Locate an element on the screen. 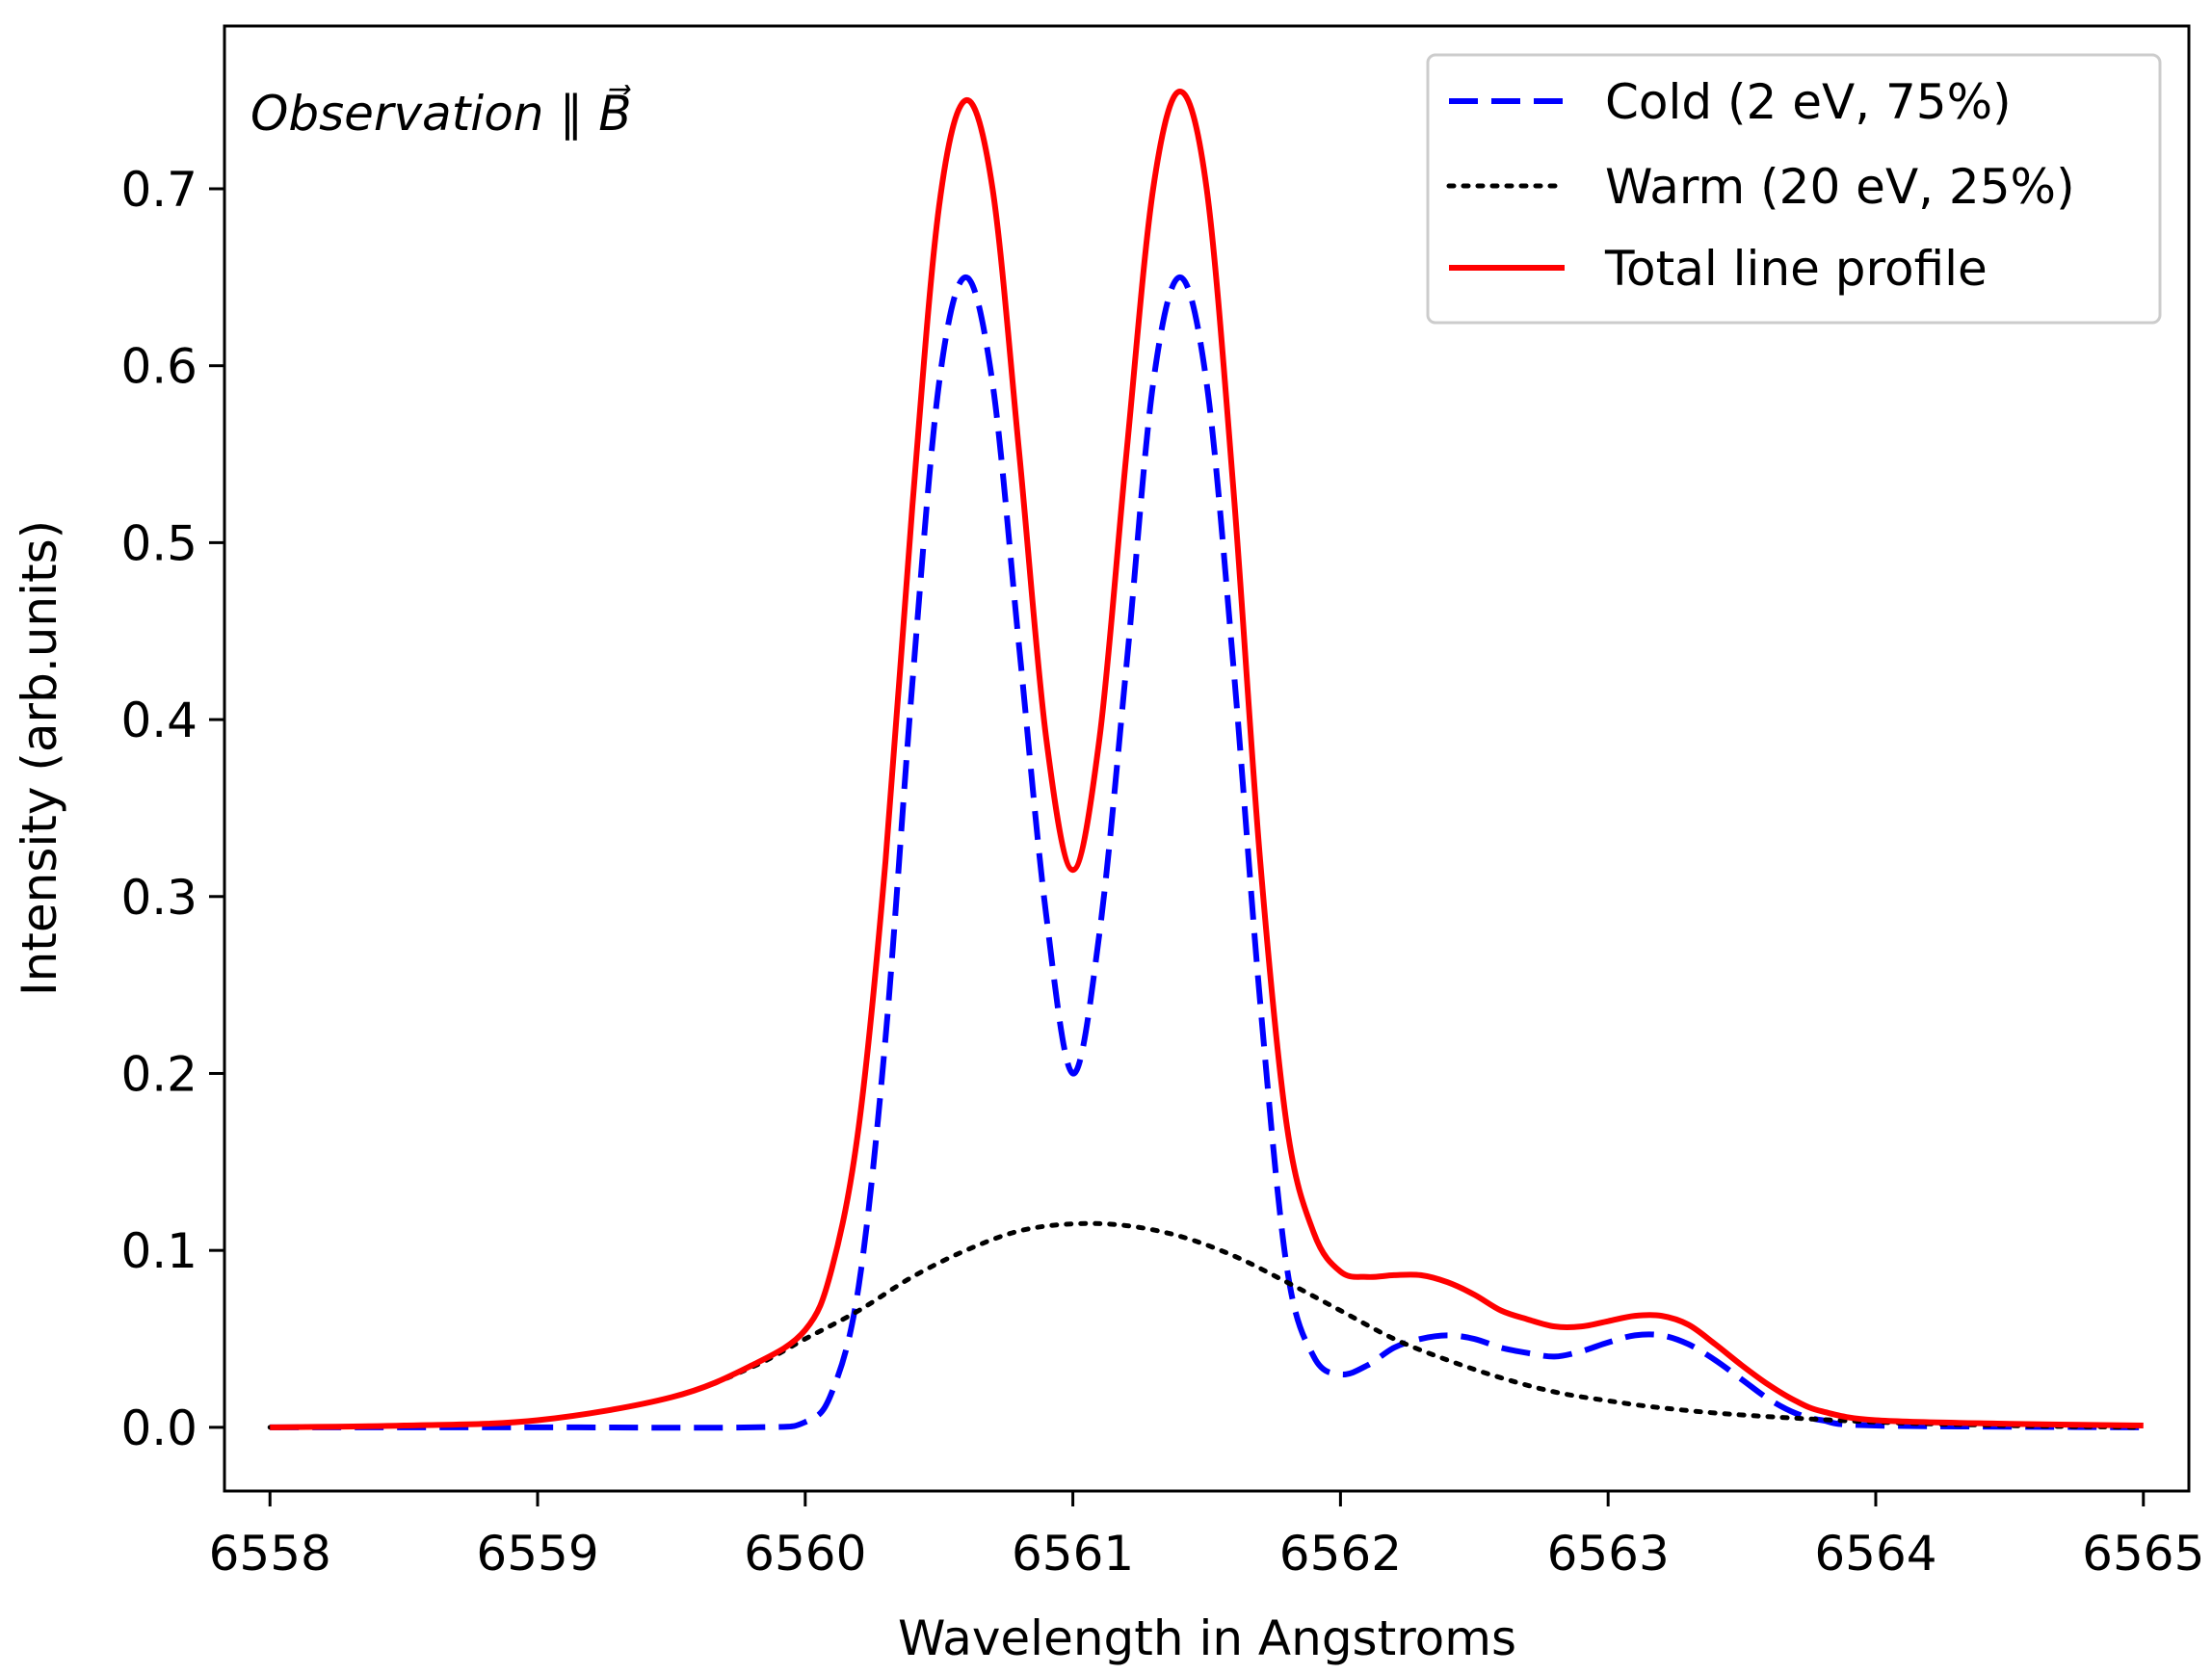 This screenshot has height=1675, width=2212. y-axis-label: Intensity (arb.units) is located at coordinates (39, 758).